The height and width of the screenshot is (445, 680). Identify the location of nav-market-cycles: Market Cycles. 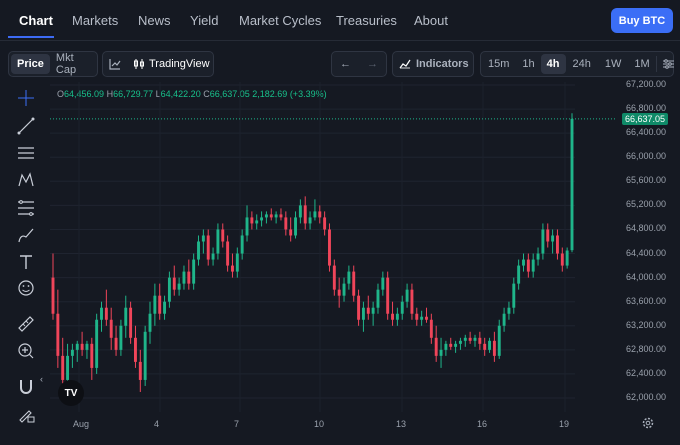
(280, 20).